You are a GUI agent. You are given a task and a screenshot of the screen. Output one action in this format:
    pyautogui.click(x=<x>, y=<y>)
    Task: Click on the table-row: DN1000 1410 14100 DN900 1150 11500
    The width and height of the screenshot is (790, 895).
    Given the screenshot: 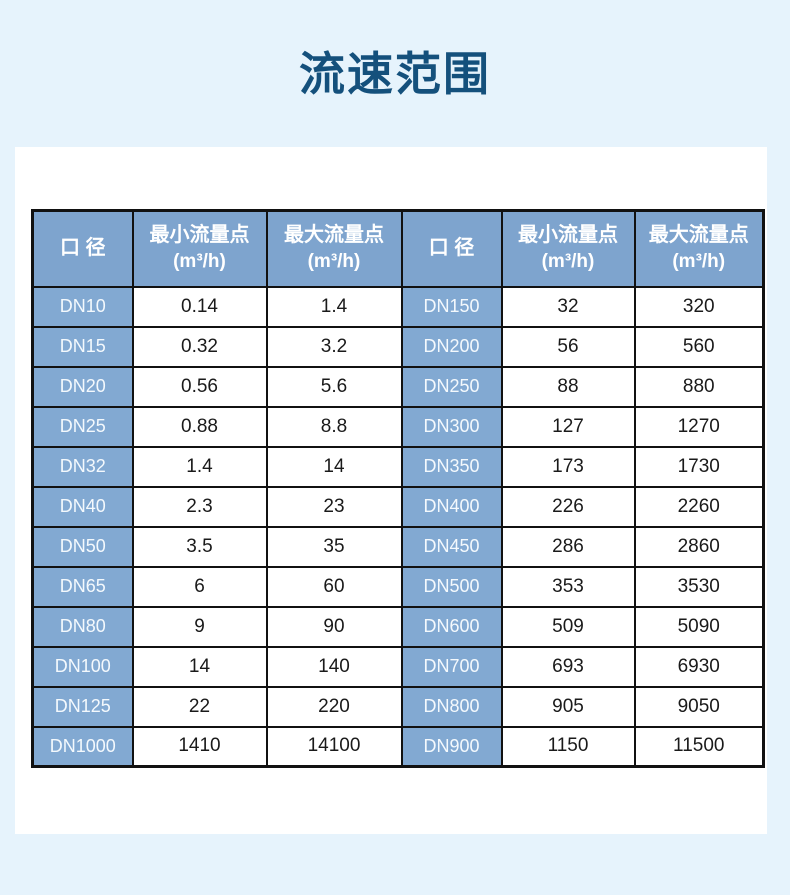 What is the action you would take?
    pyautogui.click(x=398, y=746)
    